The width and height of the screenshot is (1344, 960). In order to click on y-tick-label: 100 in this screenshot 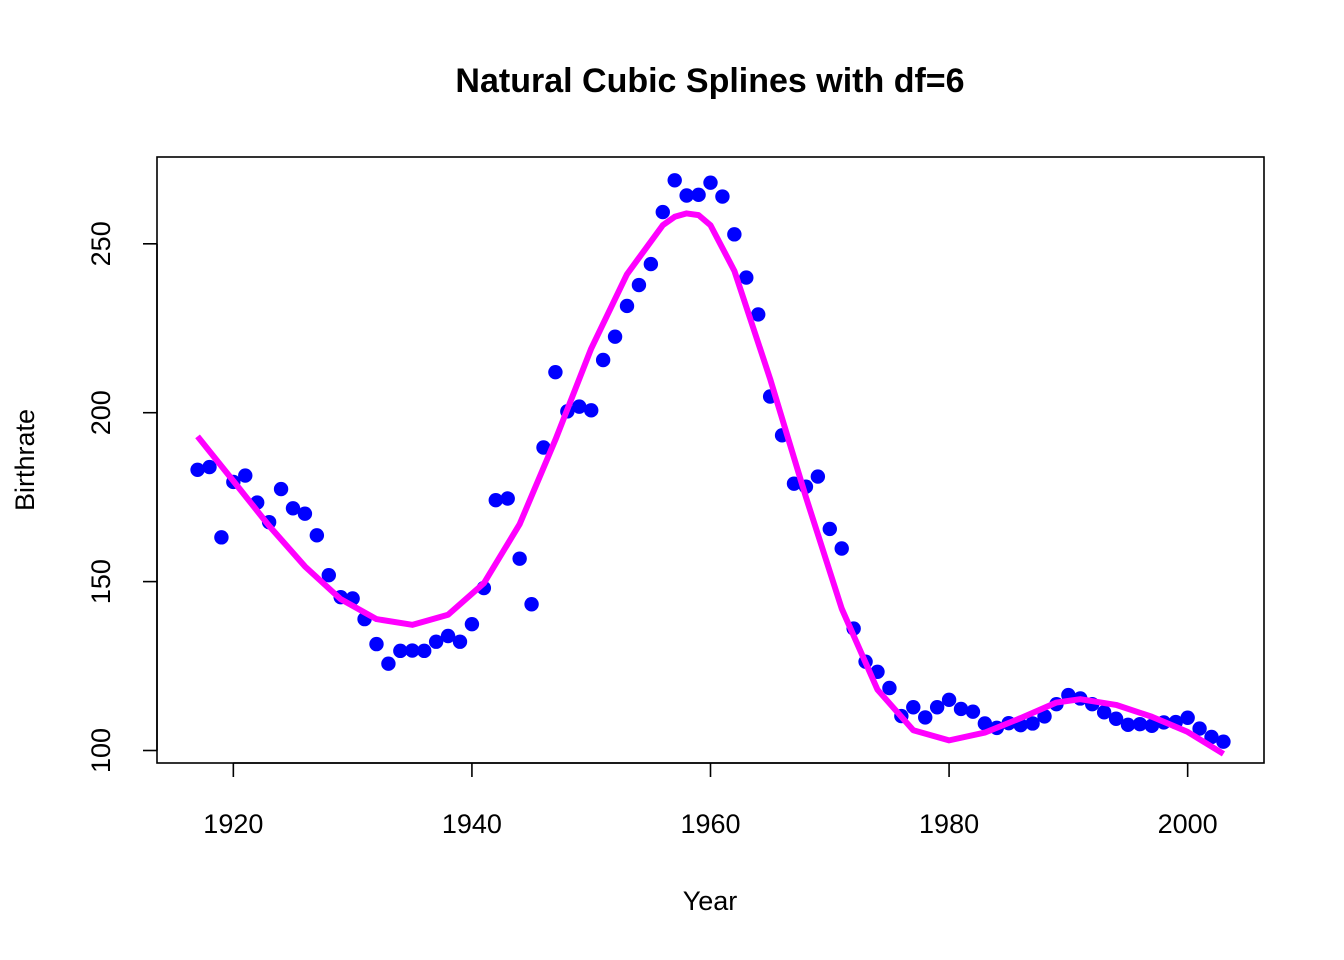, I will do `click(101, 750)`.